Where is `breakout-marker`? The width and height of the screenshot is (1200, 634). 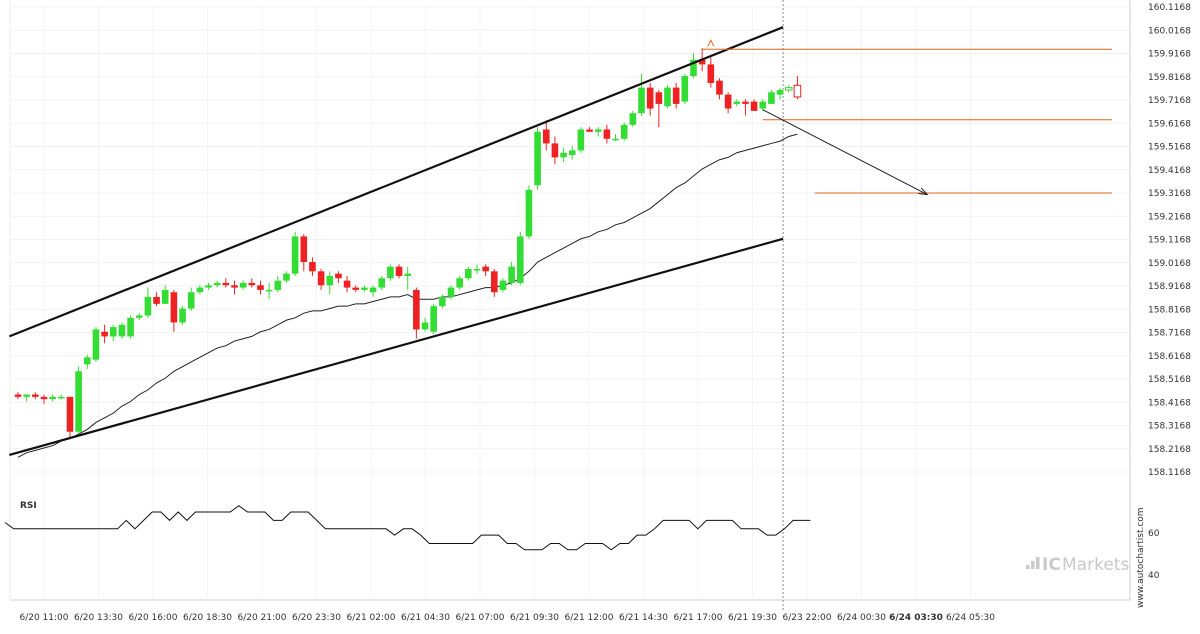
breakout-marker is located at coordinates (711, 43).